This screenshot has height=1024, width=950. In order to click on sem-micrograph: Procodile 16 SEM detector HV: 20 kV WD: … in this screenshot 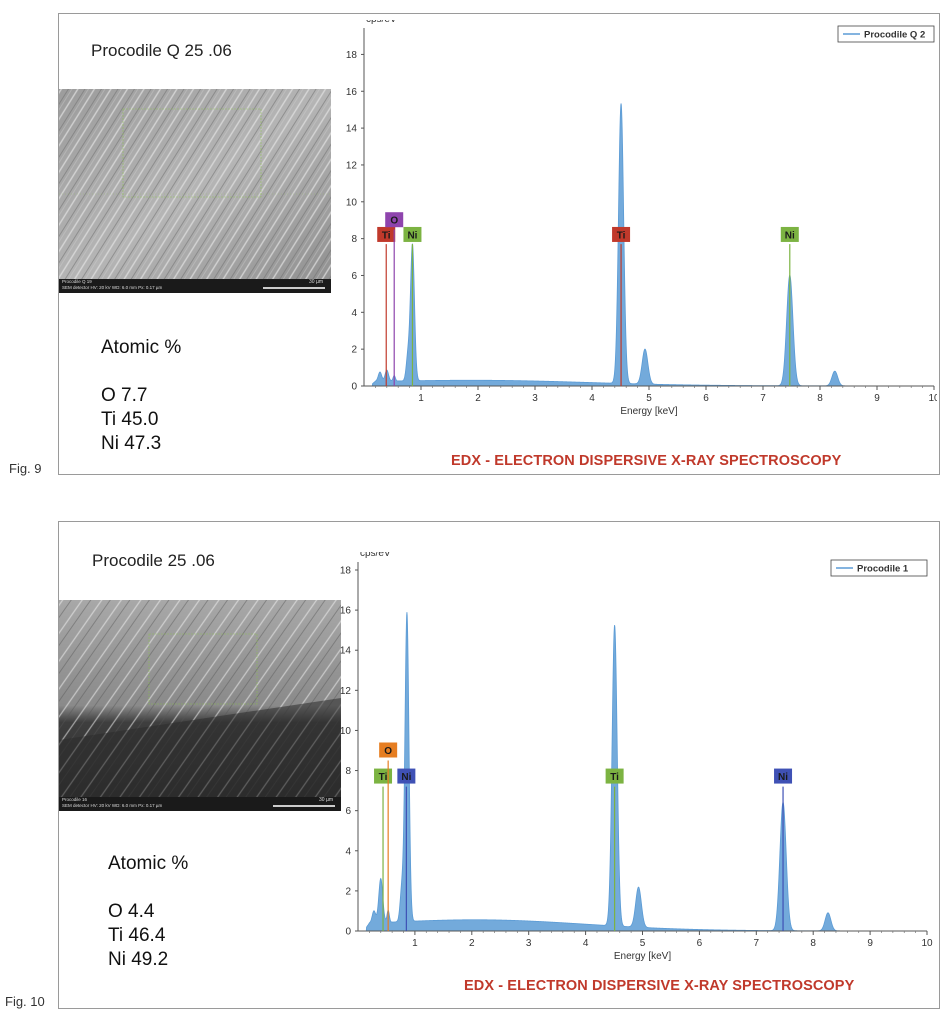, I will do `click(200, 705)`.